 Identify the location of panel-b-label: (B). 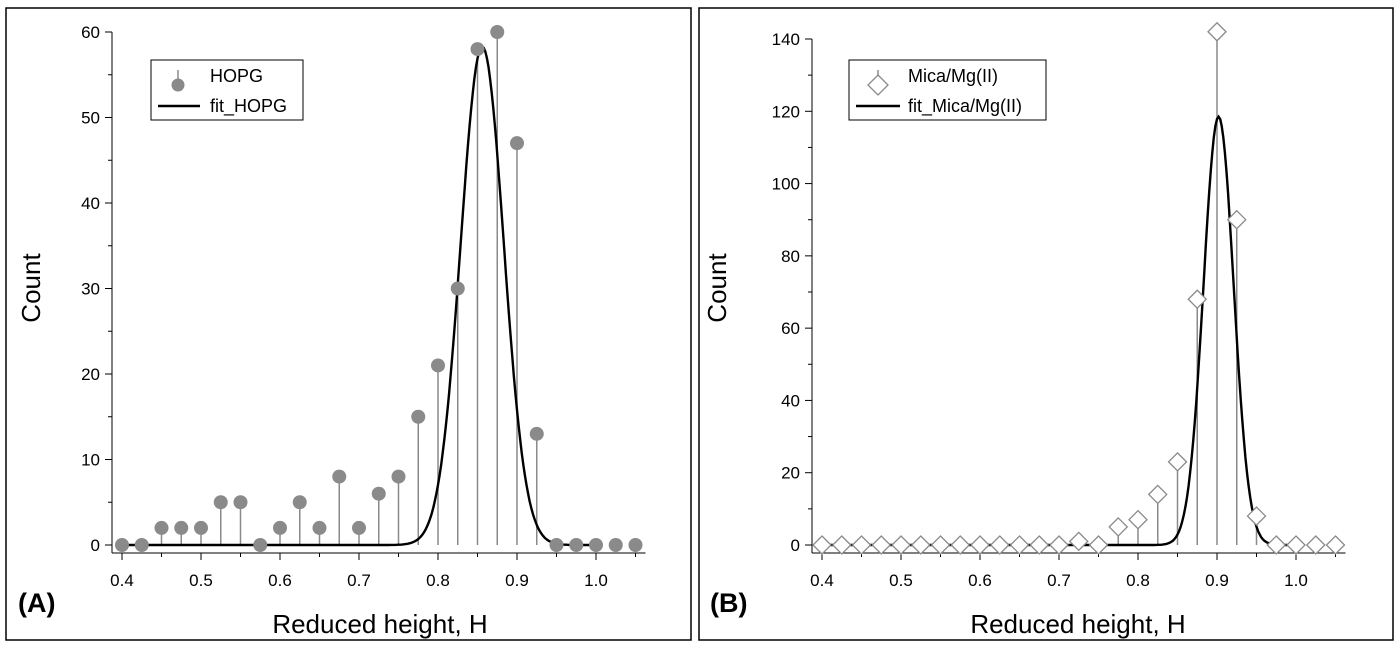
(728, 603).